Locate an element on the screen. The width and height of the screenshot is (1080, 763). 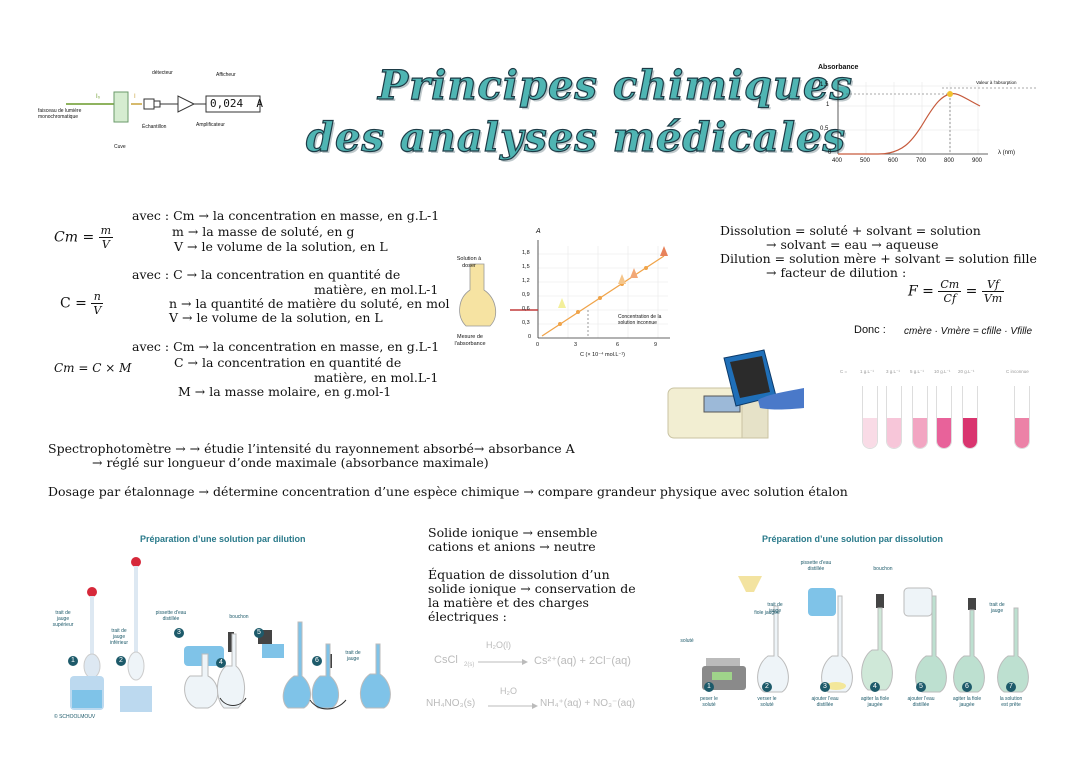
cuvette-label: Cuve is located at coordinates (120, 147).